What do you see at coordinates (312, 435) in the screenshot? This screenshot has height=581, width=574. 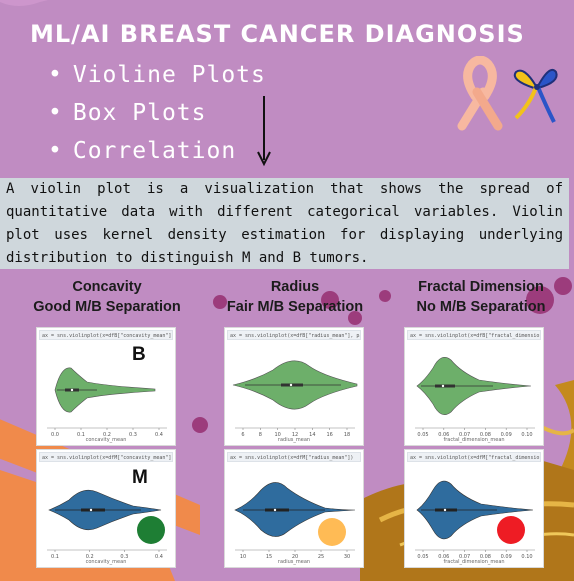 I see `tick-label: 14` at bounding box center [312, 435].